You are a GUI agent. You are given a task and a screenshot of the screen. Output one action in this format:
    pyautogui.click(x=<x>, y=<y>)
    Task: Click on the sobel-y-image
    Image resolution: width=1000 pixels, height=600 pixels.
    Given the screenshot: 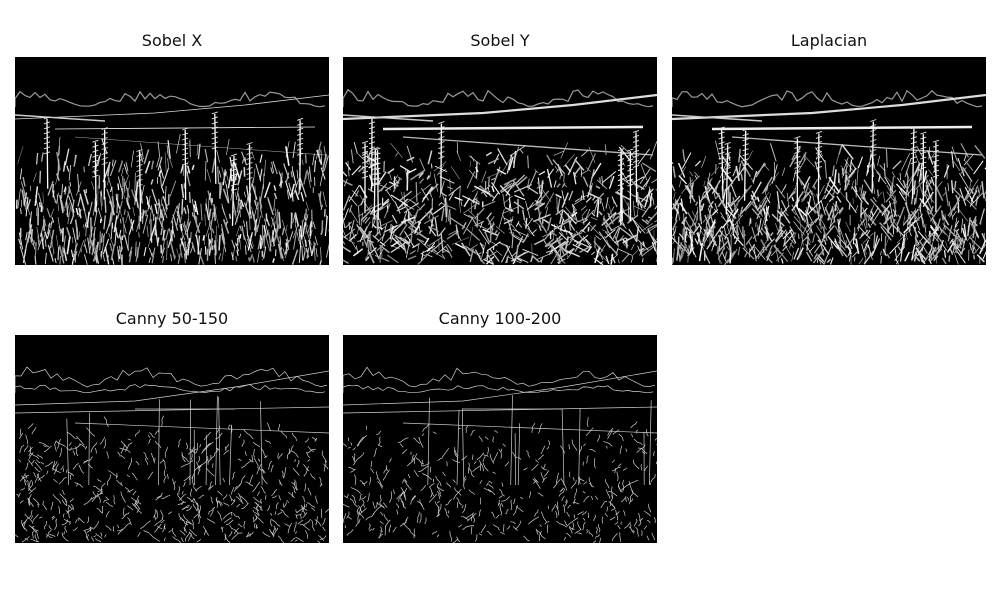 What is the action you would take?
    pyautogui.click(x=500, y=161)
    